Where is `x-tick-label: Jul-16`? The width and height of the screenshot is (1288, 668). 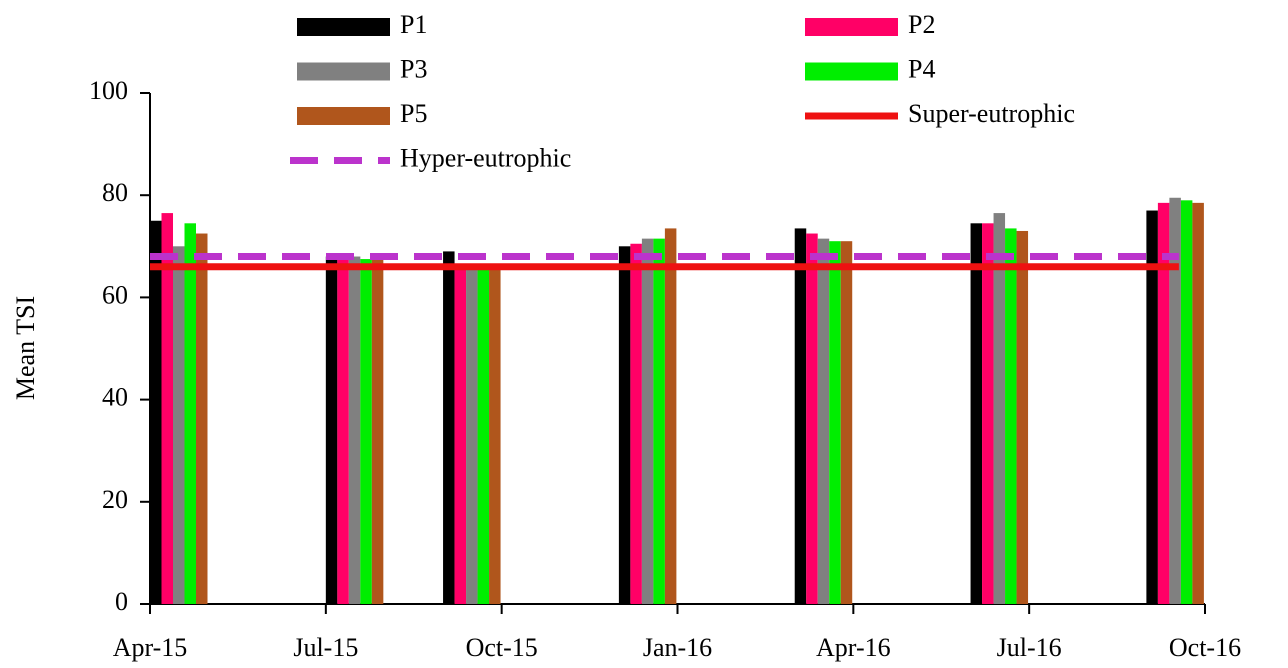 x-tick-label: Jul-16 is located at coordinates (1029, 647).